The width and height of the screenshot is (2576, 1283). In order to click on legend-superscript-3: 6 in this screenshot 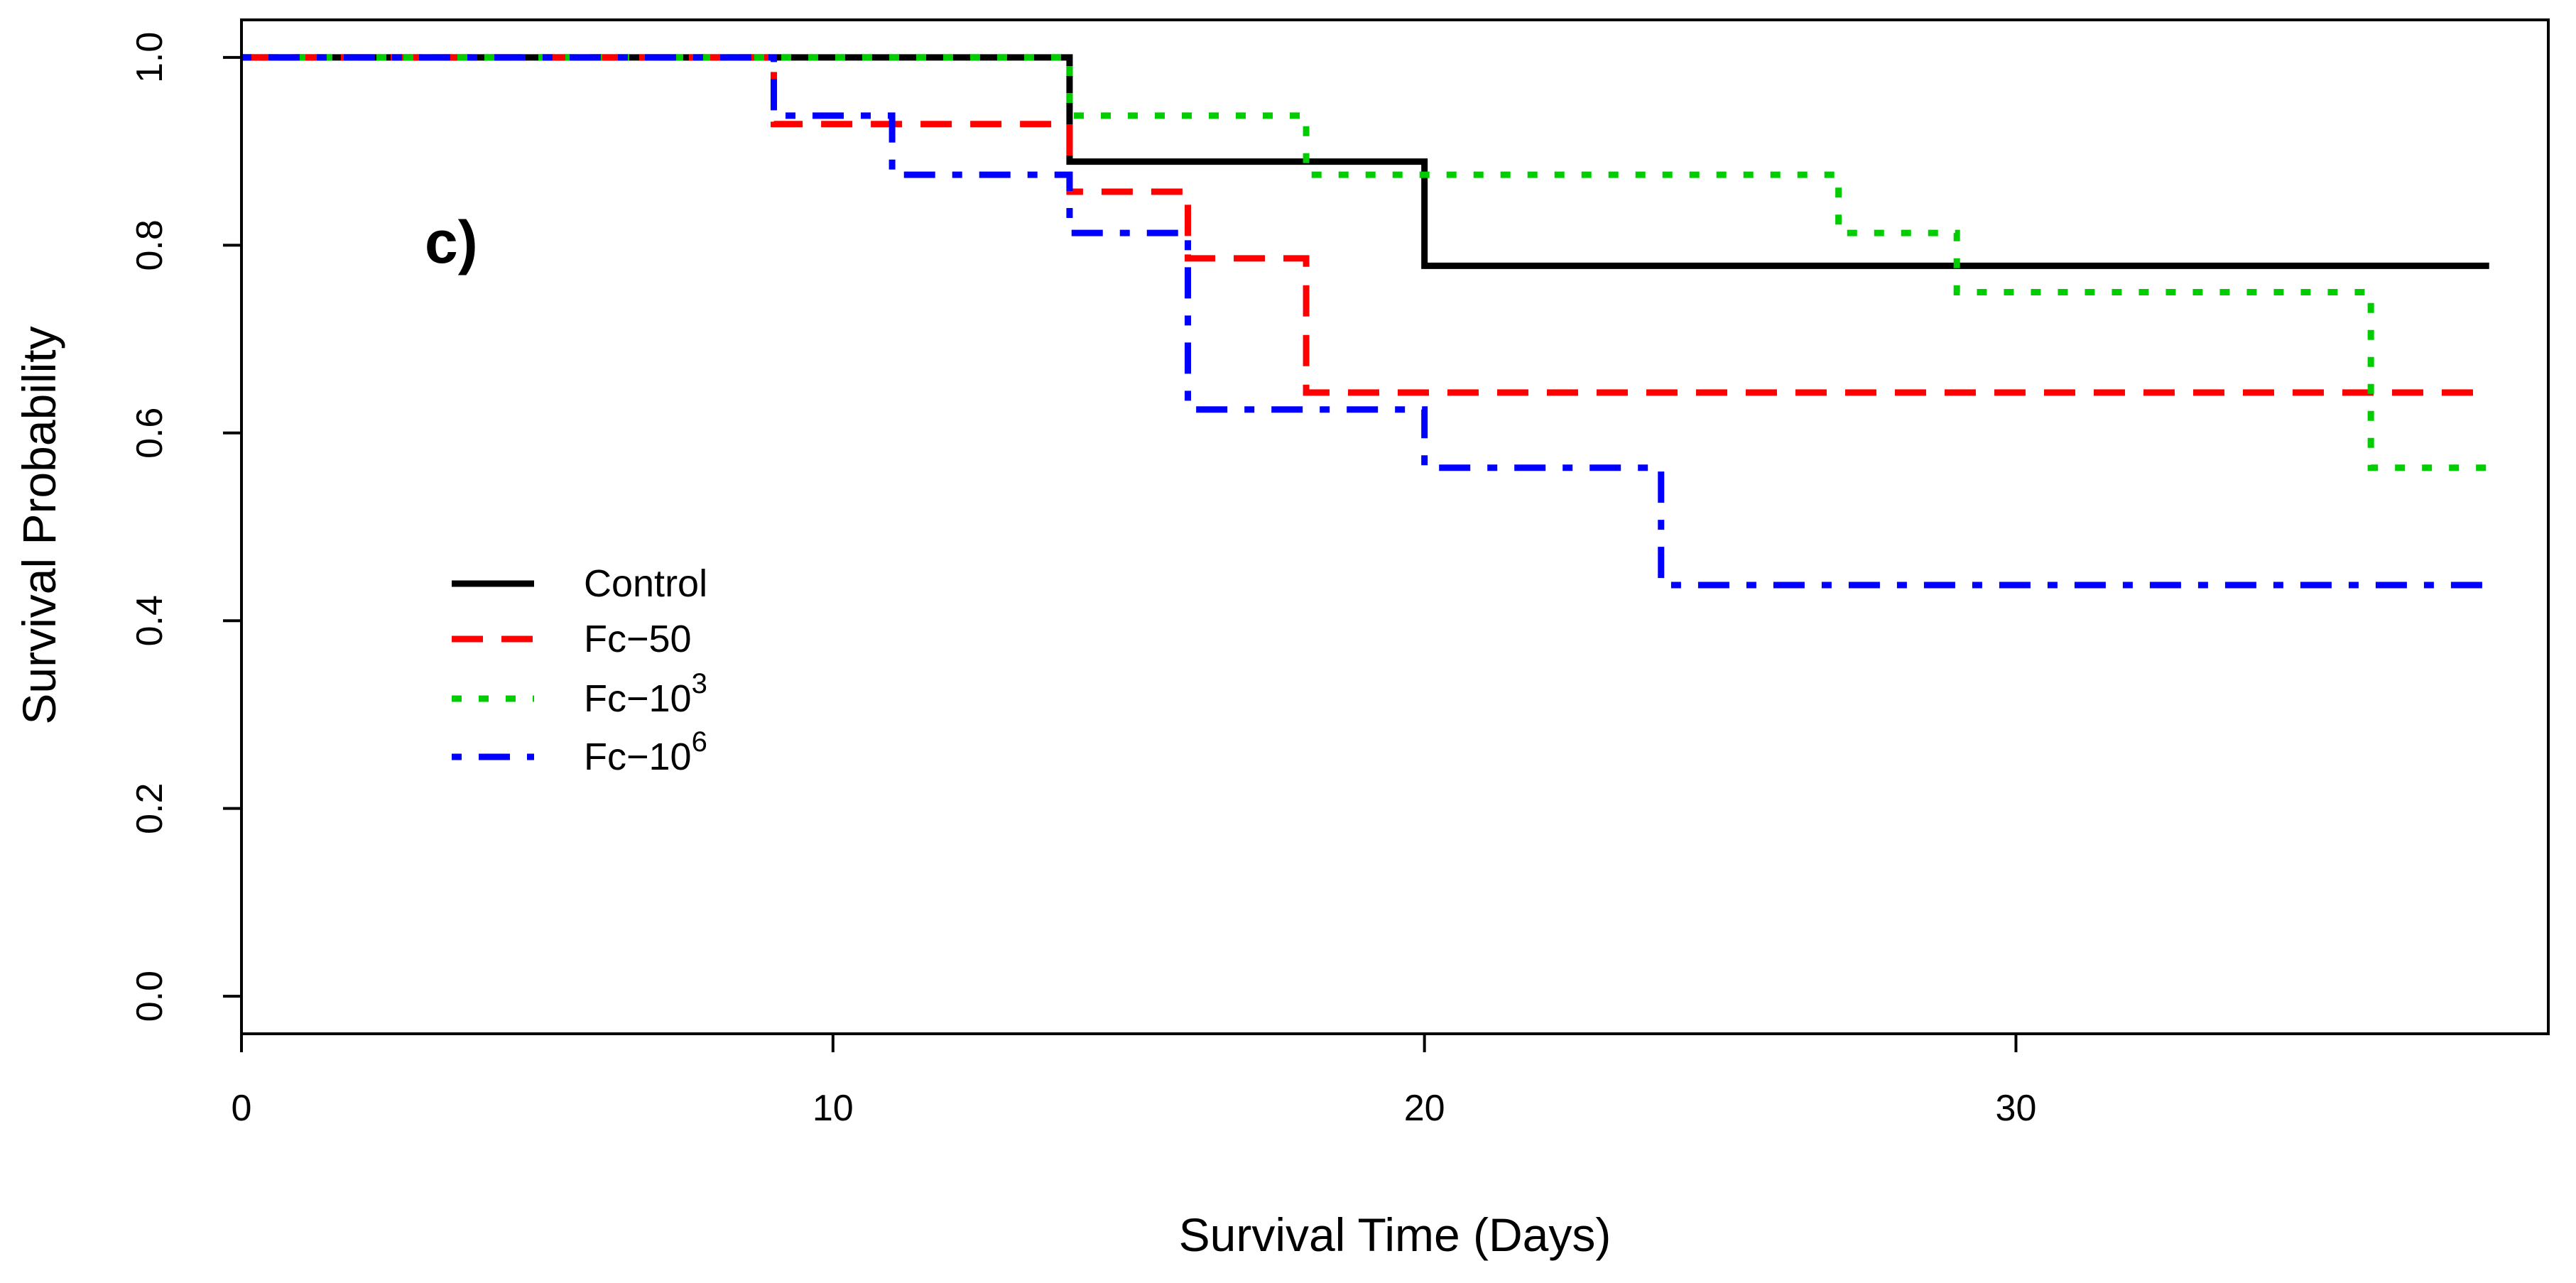, I will do `click(699, 742)`.